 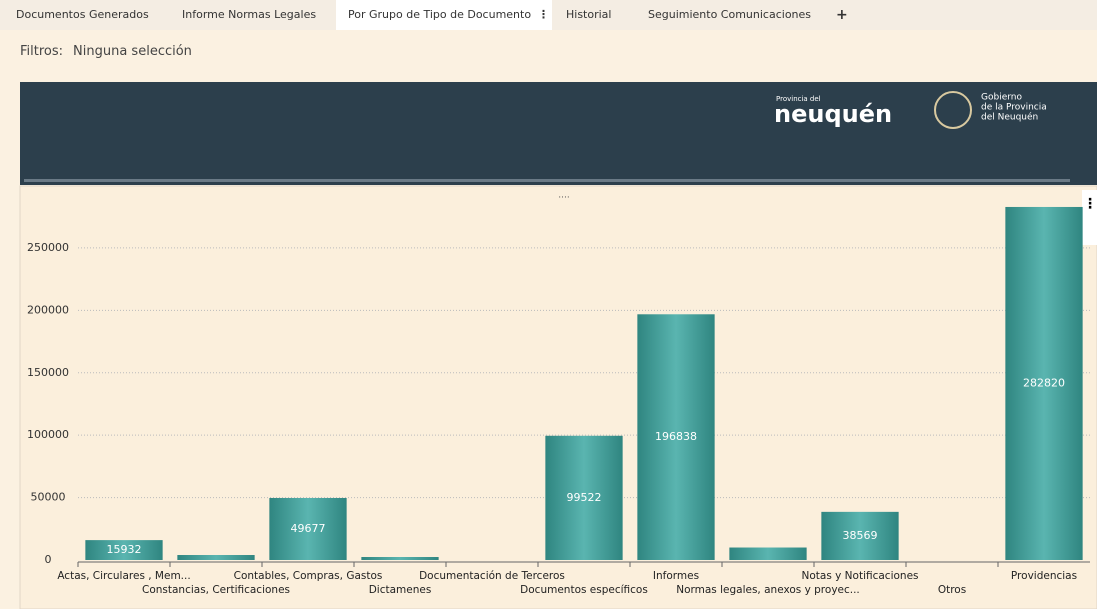 I want to click on filters: Filtros: Ninguna selección, so click(x=111, y=51).